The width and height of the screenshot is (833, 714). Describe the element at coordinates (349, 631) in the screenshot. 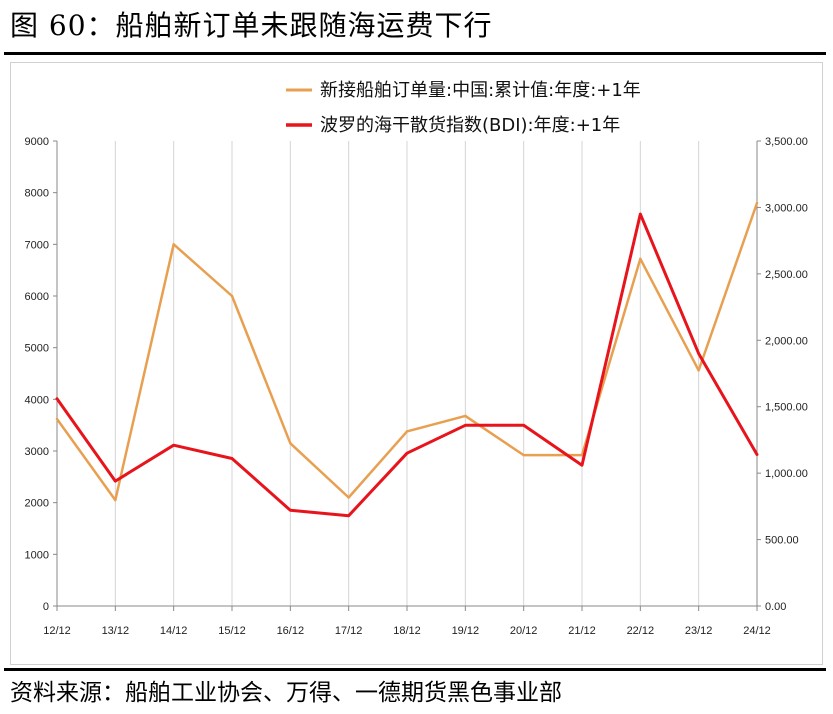

I see `x-tick-label: 17/12` at that location.